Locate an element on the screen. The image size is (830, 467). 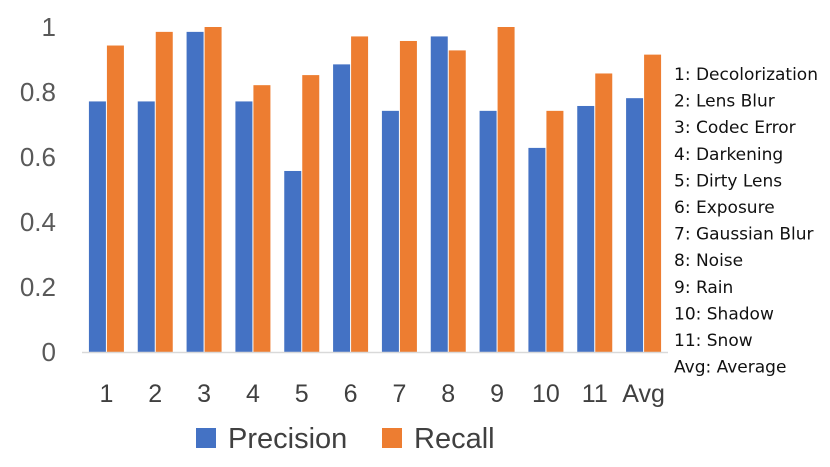
key-item: 7: Gaussian Blur is located at coordinates (744, 235).